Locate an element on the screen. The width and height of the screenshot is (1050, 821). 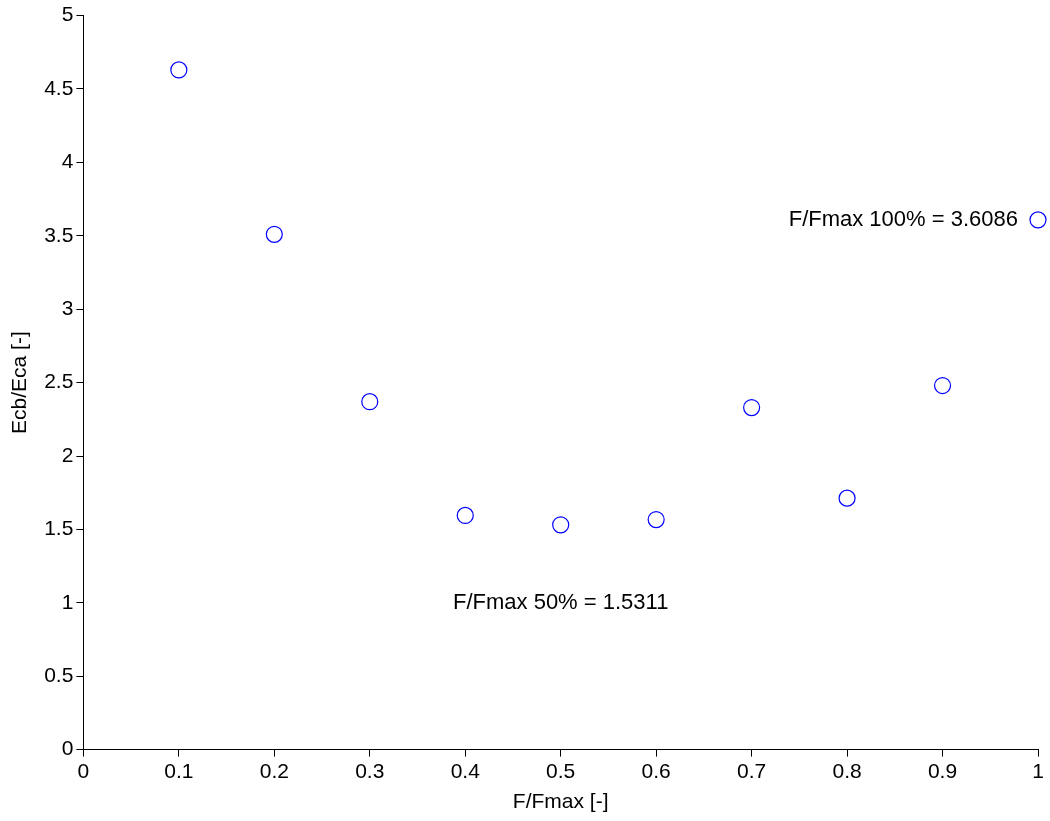
x-tick-label: 0.3 is located at coordinates (370, 770).